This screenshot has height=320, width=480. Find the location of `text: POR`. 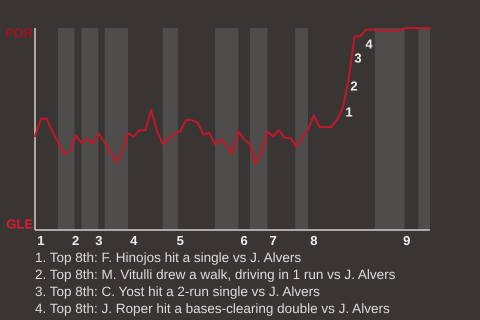

text: POR is located at coordinates (19, 33).